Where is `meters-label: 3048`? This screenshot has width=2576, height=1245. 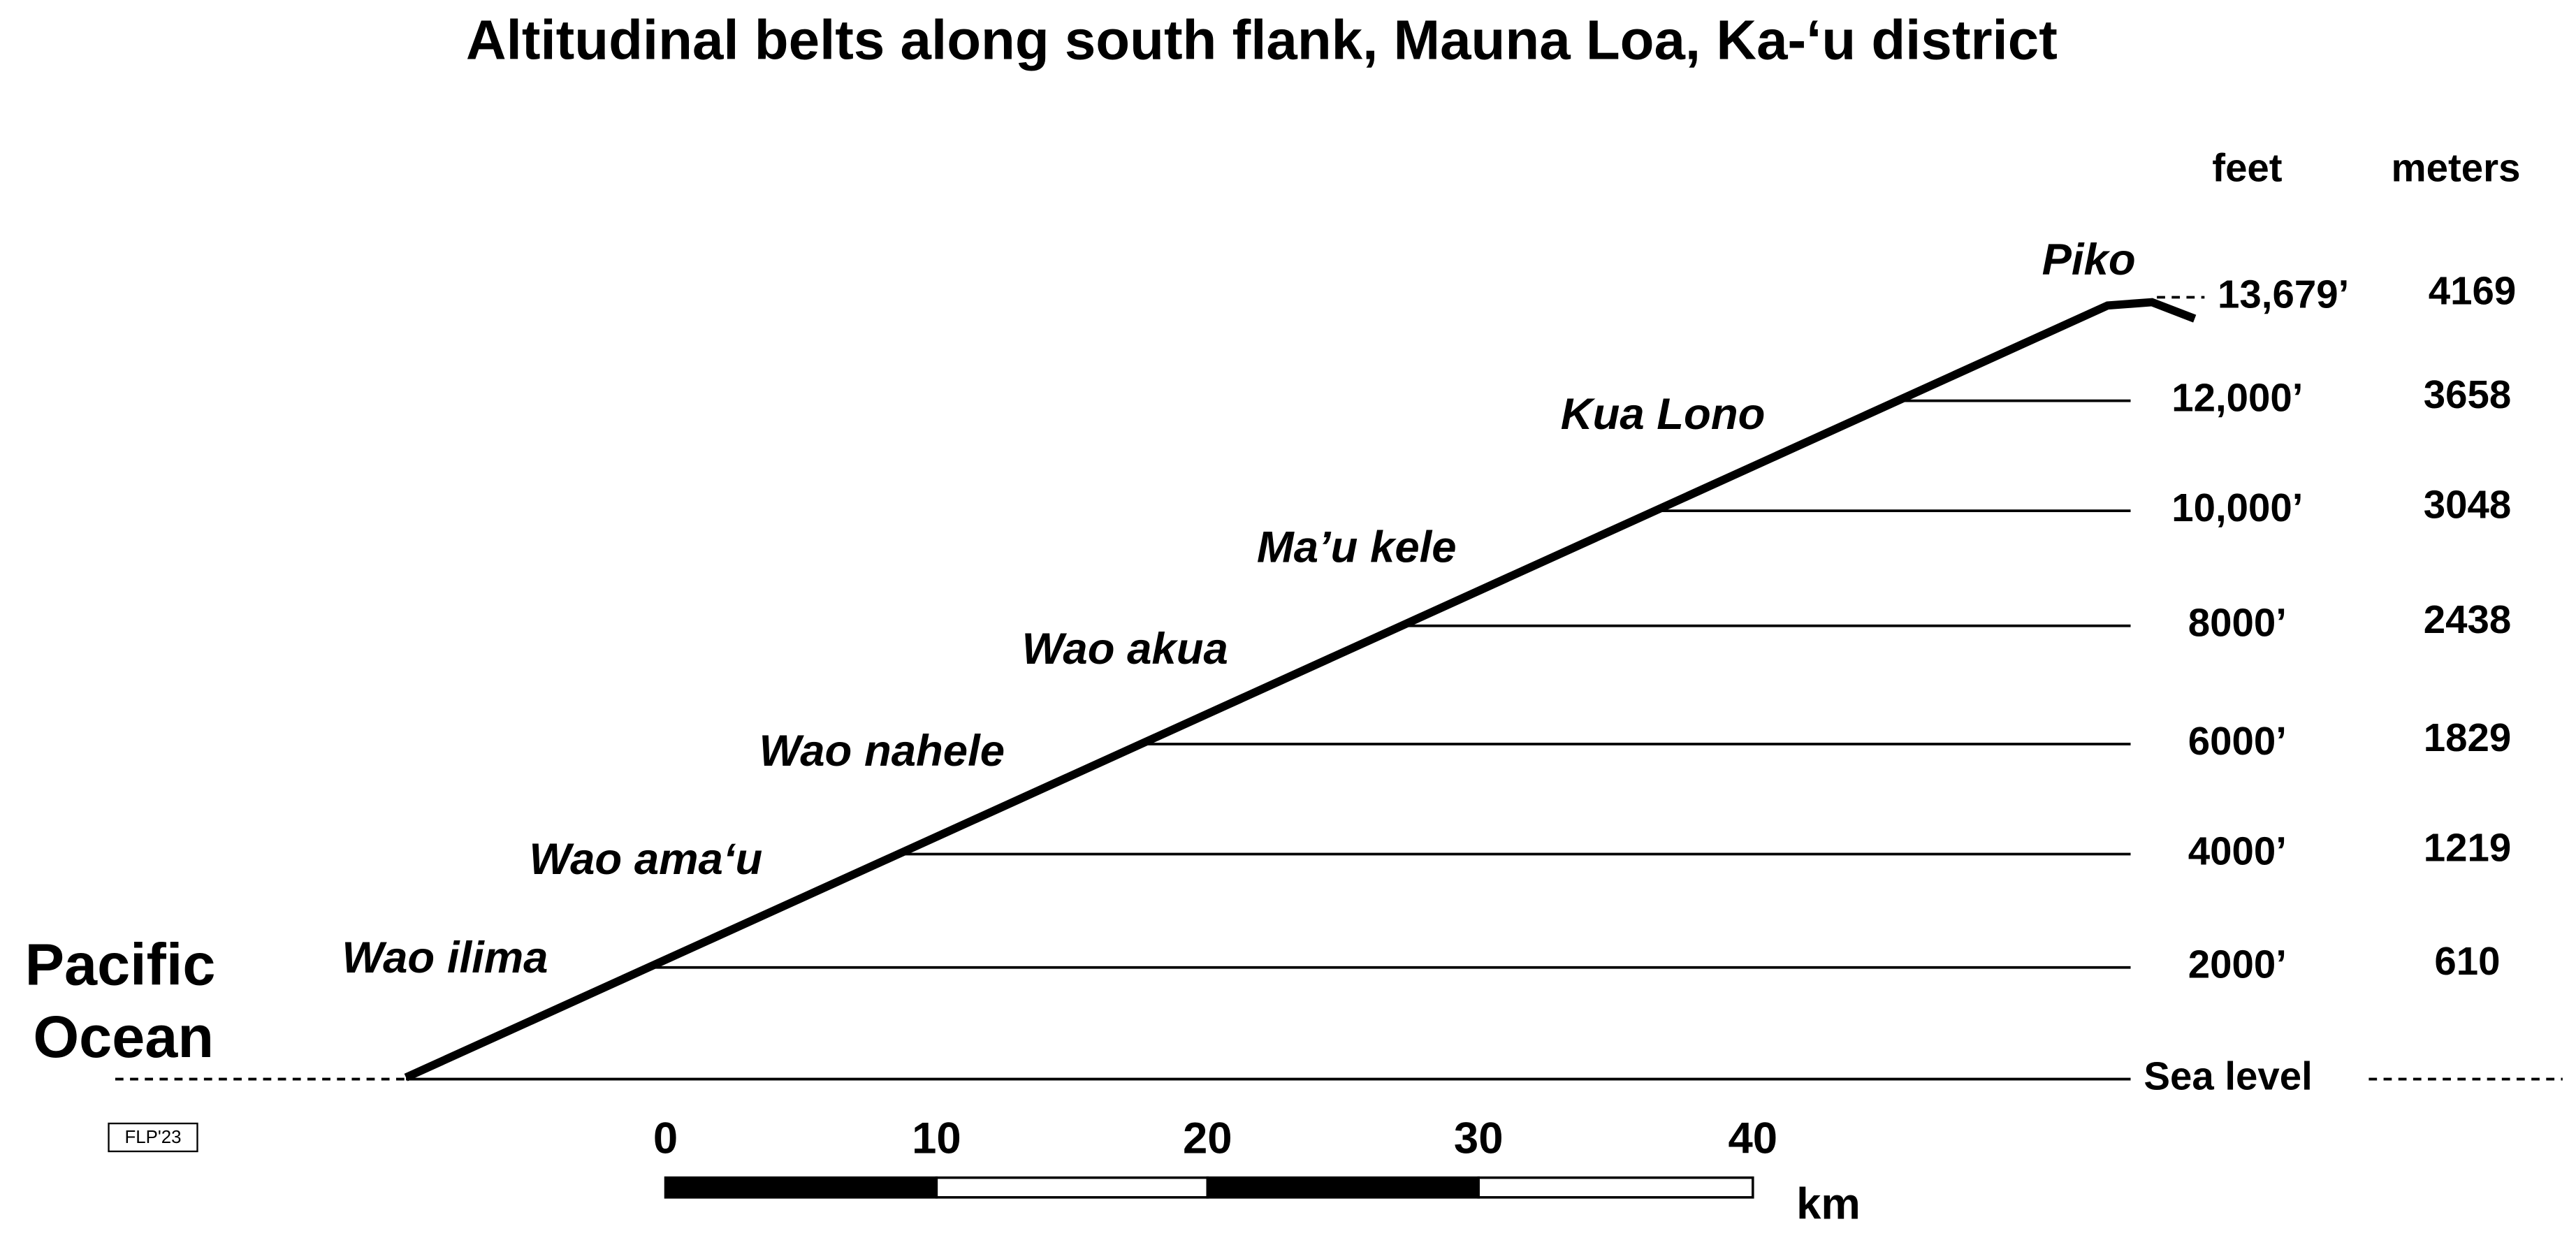
meters-label: 3048 is located at coordinates (2467, 504).